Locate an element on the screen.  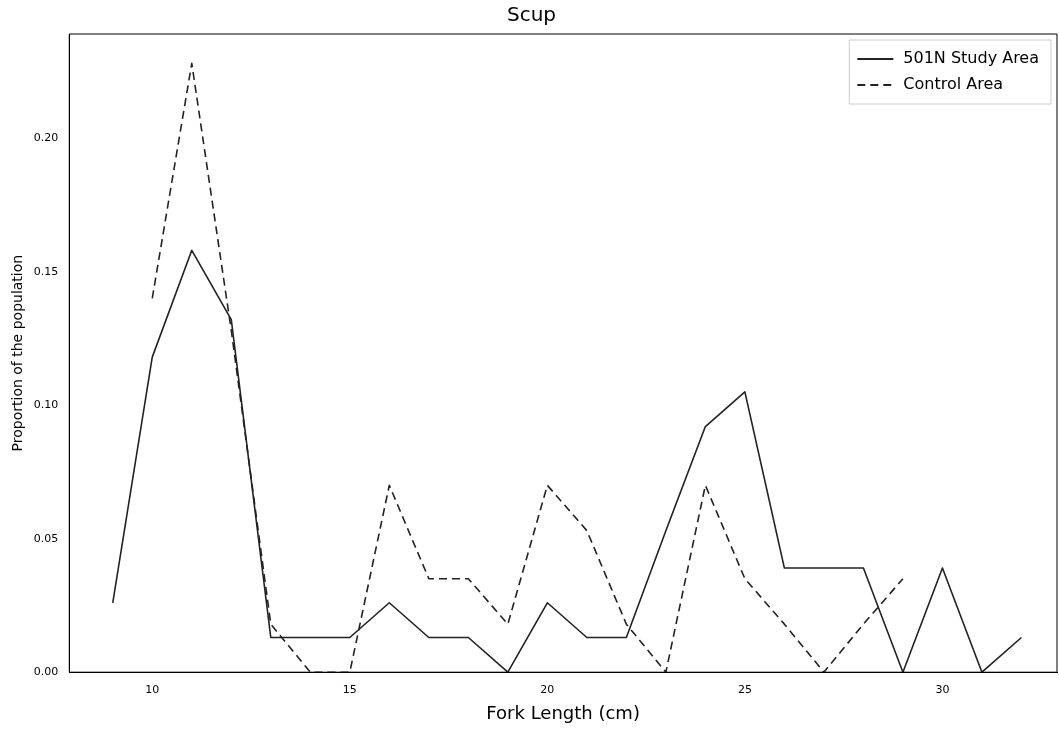
y-tick-label: 0.05 is located at coordinates (46, 538).